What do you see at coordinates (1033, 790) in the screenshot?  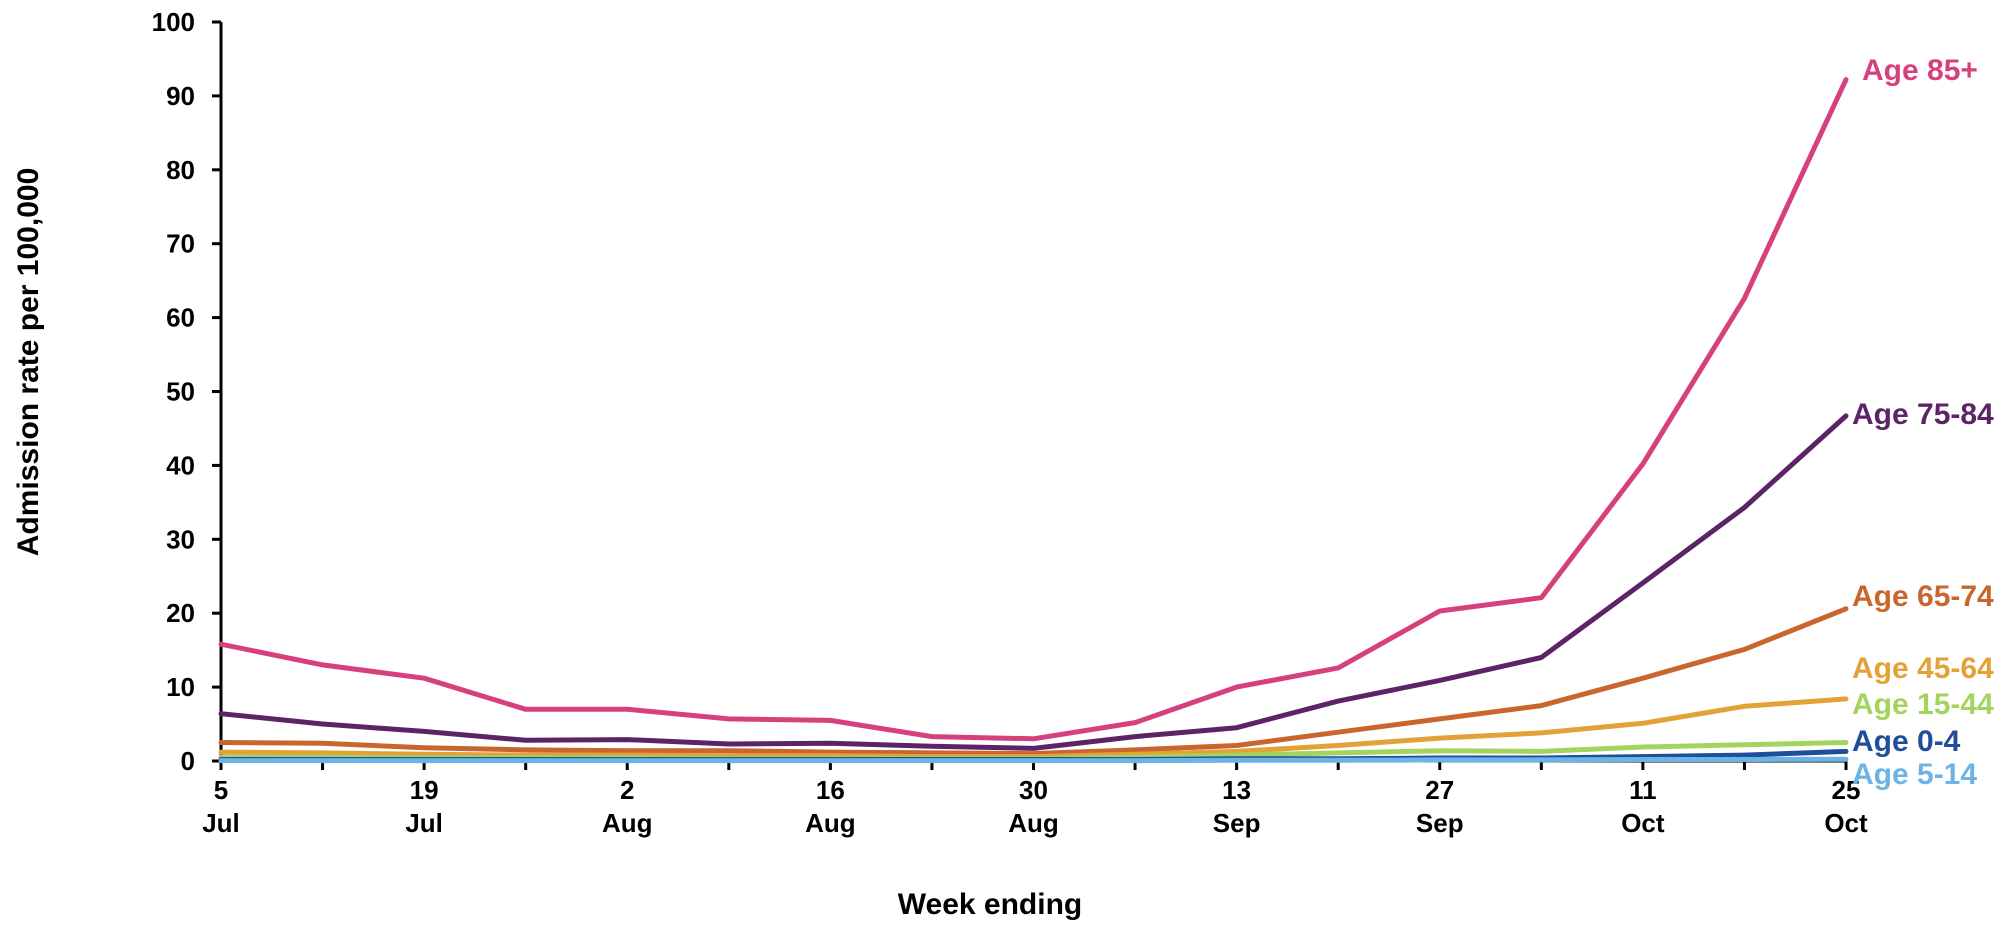 I see `x-tick-label-day: 30` at bounding box center [1033, 790].